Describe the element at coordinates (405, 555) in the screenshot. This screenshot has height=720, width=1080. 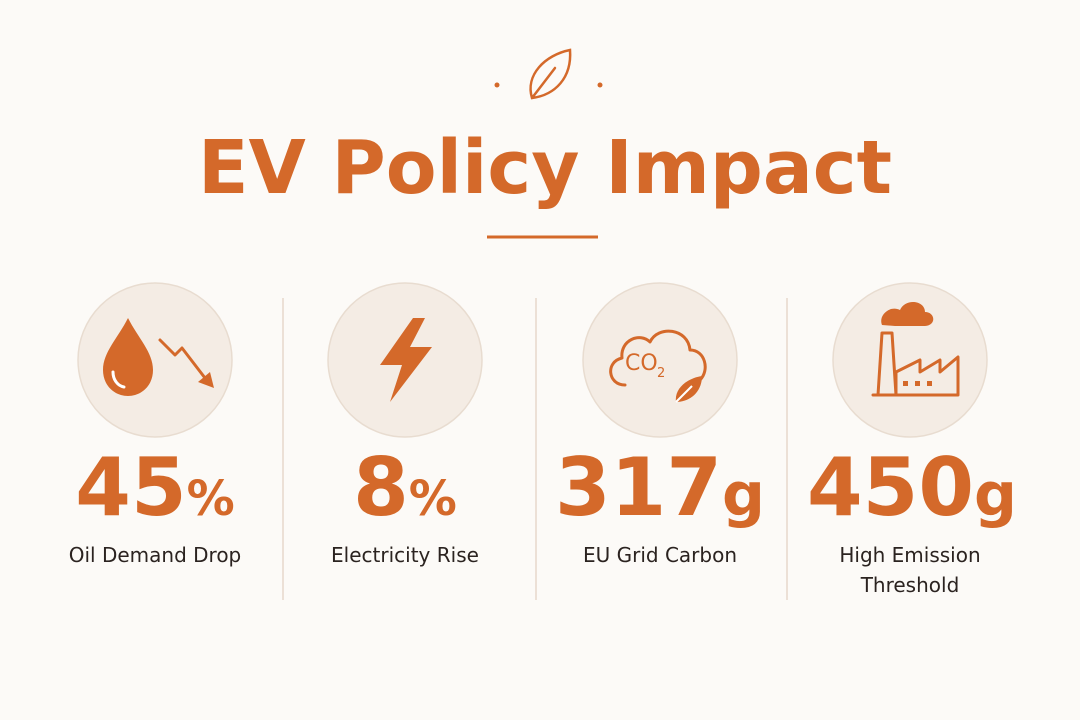
I see `stat-label: Electricity Rise` at that location.